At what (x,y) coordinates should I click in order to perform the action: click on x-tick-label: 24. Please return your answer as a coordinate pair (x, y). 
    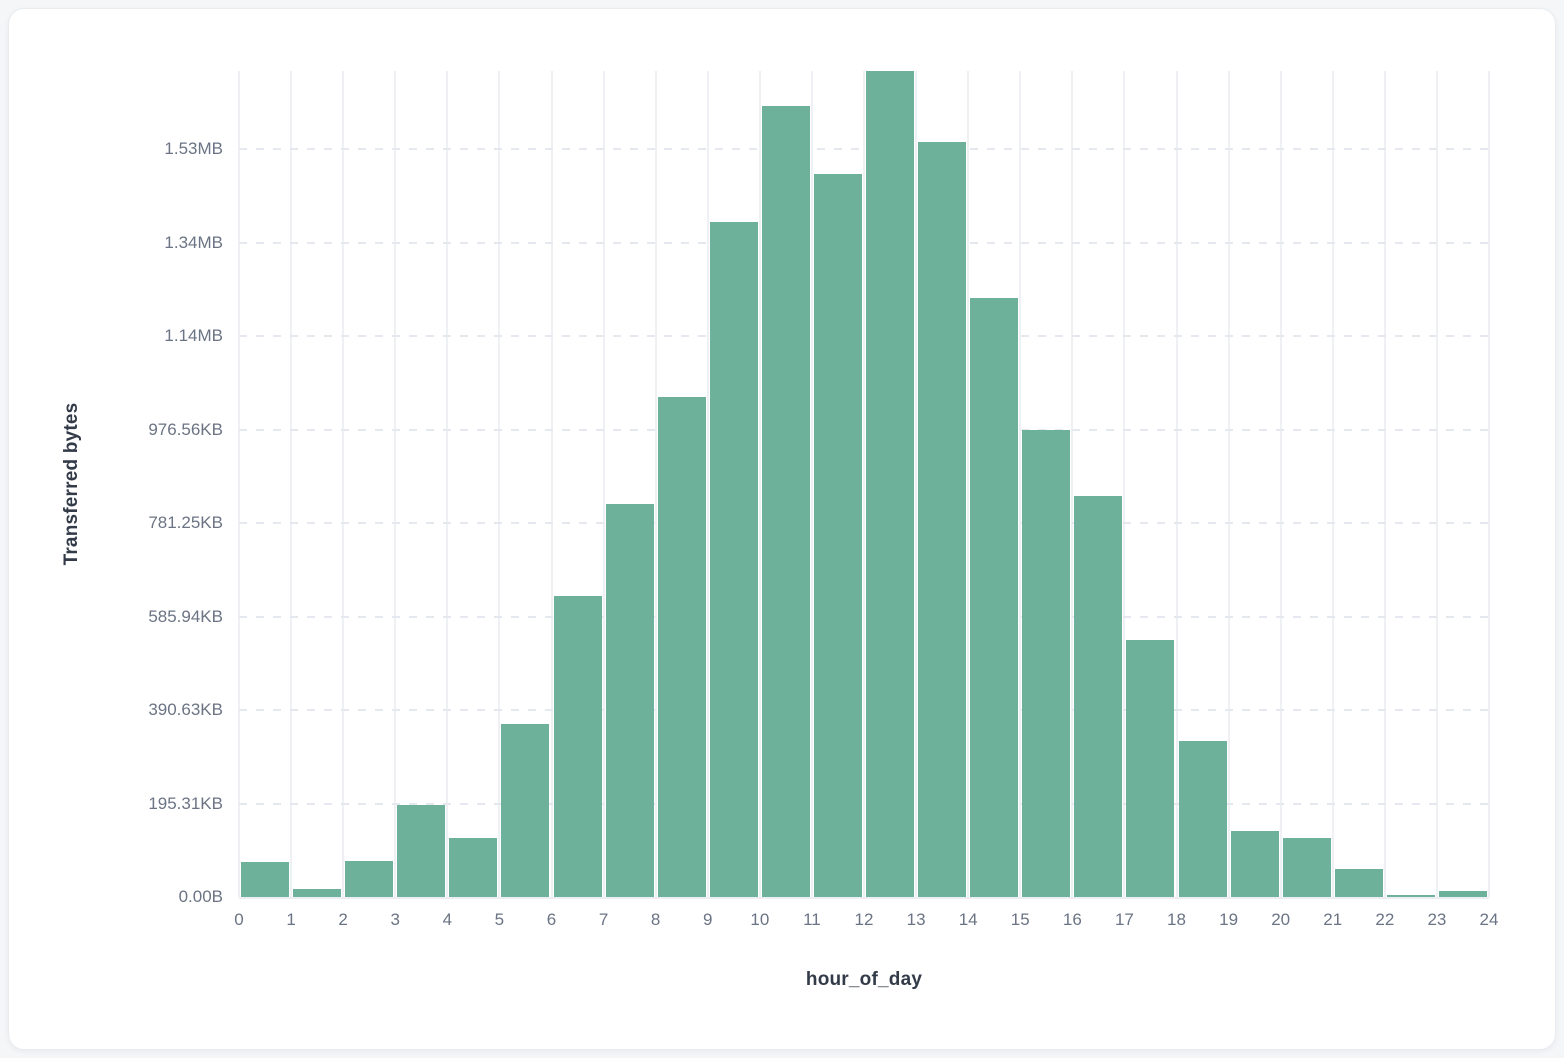
    Looking at the image, I should click on (1489, 919).